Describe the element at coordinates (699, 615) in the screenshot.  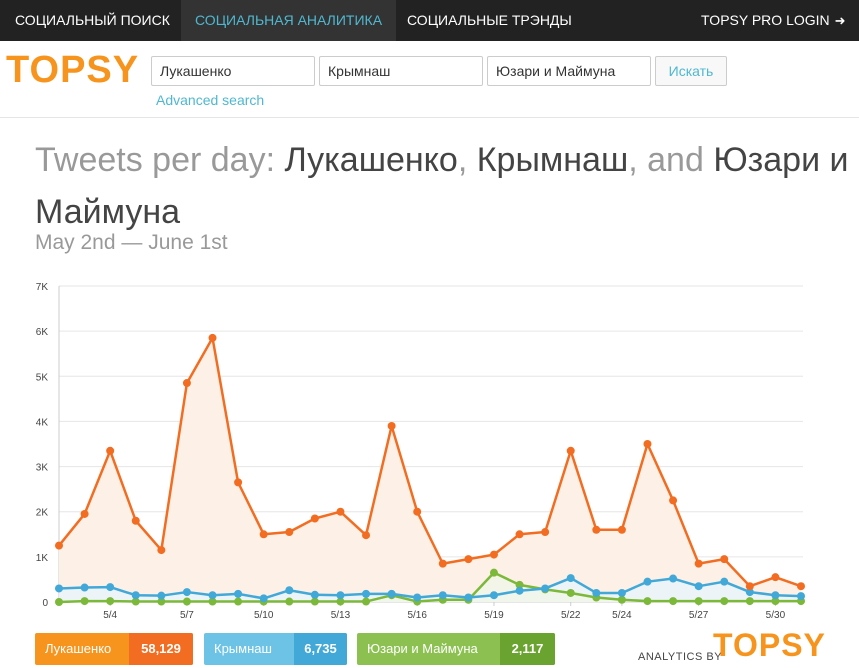
I see `x-tick-label: 5/27` at that location.